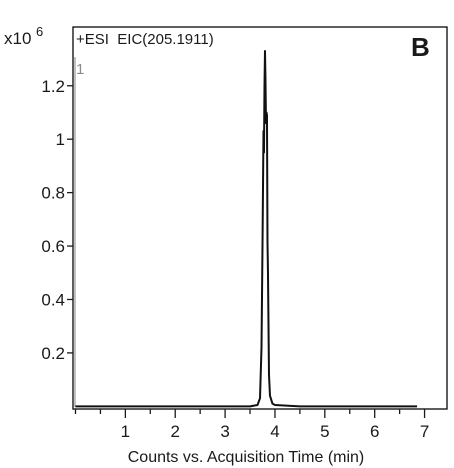  What do you see at coordinates (420, 47) in the screenshot?
I see `panel-label: B` at bounding box center [420, 47].